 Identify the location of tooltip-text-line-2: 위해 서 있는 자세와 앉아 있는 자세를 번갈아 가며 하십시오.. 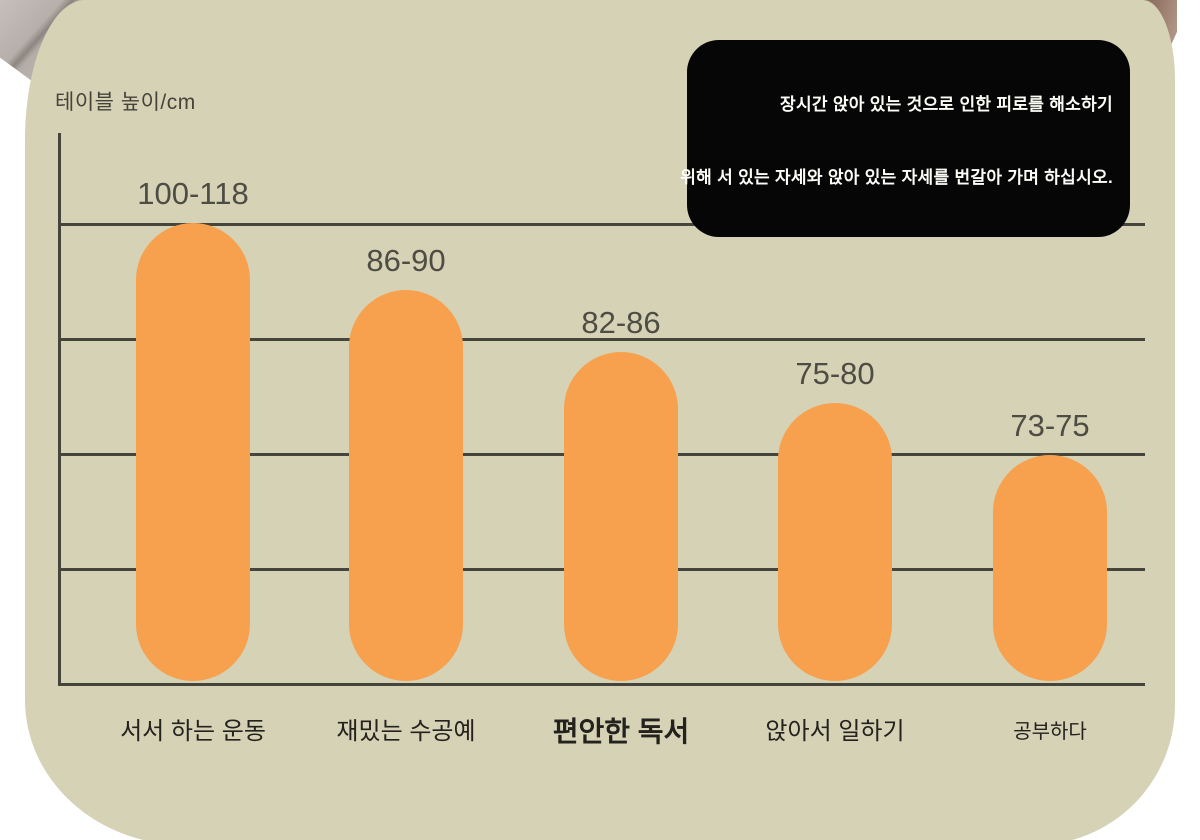
(896, 177).